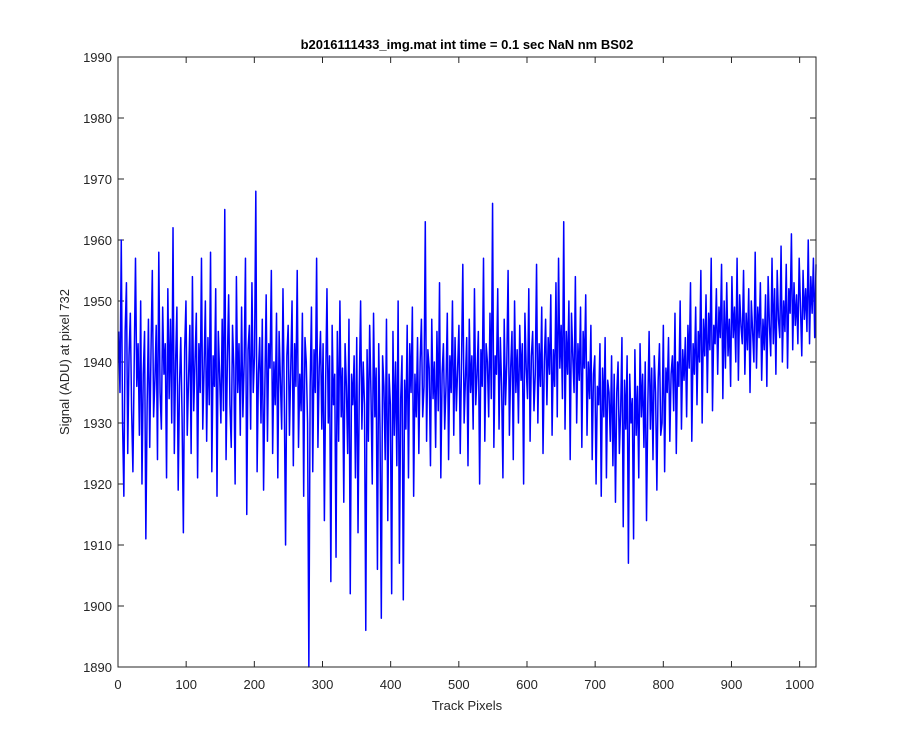 This screenshot has height=750, width=900. Describe the element at coordinates (595, 684) in the screenshot. I see `x-tick-label: 700` at that location.